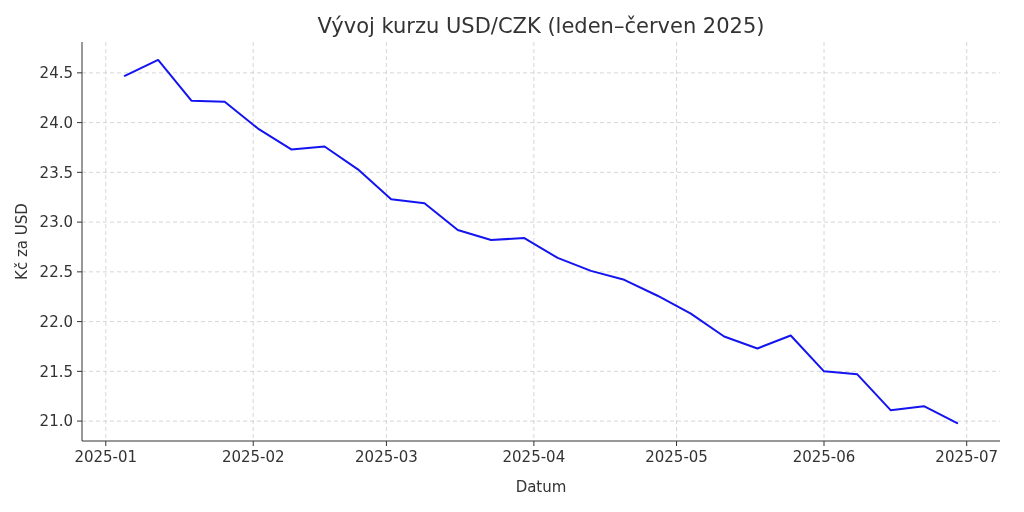 This screenshot has height=512, width=1024. Describe the element at coordinates (106, 457) in the screenshot. I see `x-tick-label: 2025-01` at that location.